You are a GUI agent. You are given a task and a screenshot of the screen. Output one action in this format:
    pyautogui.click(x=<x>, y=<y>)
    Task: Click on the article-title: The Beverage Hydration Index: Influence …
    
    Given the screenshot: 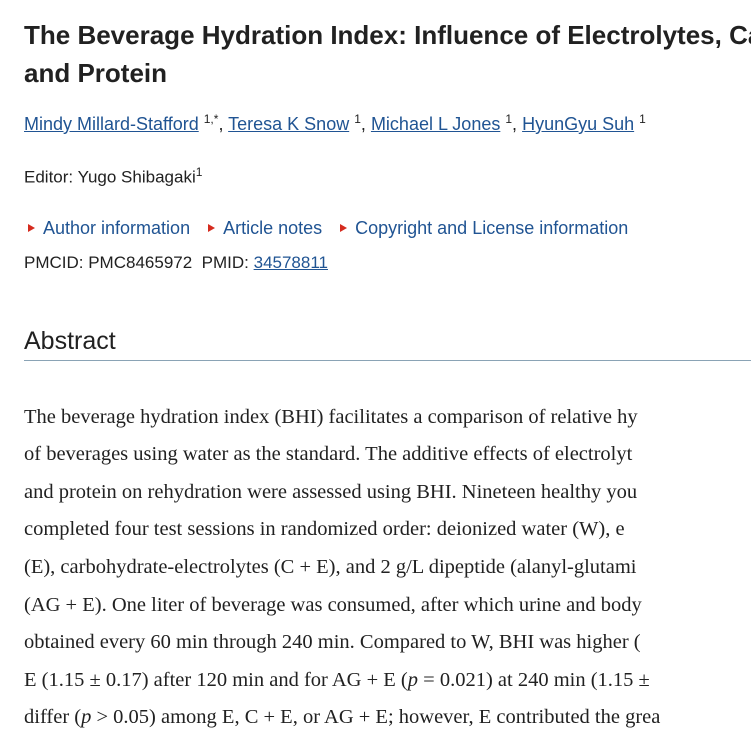 What is the action you would take?
    pyautogui.click(x=387, y=54)
    